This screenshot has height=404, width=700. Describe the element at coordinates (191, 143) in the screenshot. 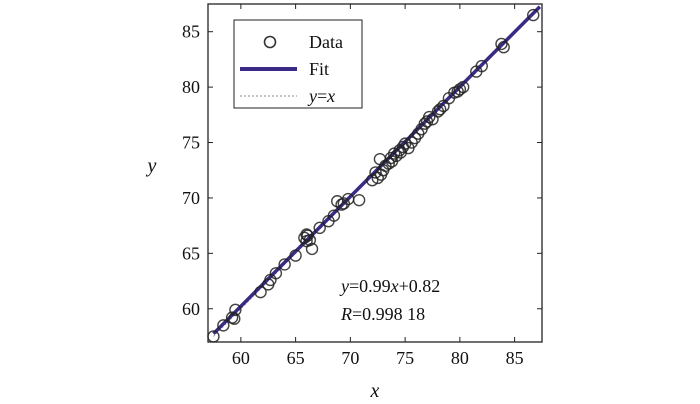

I see `y-tick-label: 75` at that location.